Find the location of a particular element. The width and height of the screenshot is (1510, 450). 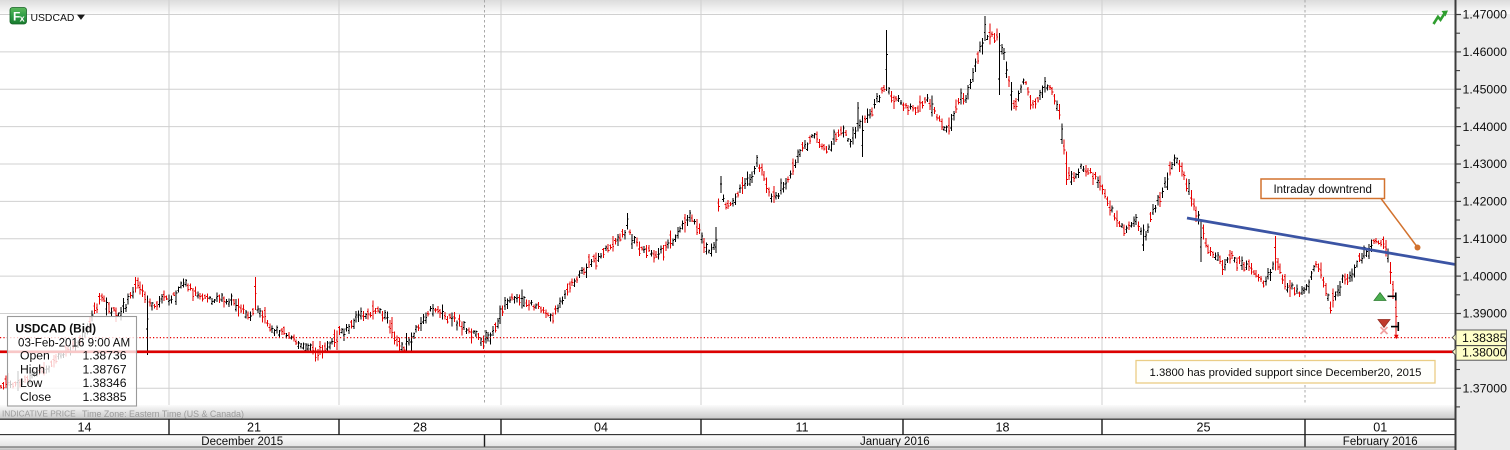

svg-text: 1.38767 is located at coordinates (104, 369).